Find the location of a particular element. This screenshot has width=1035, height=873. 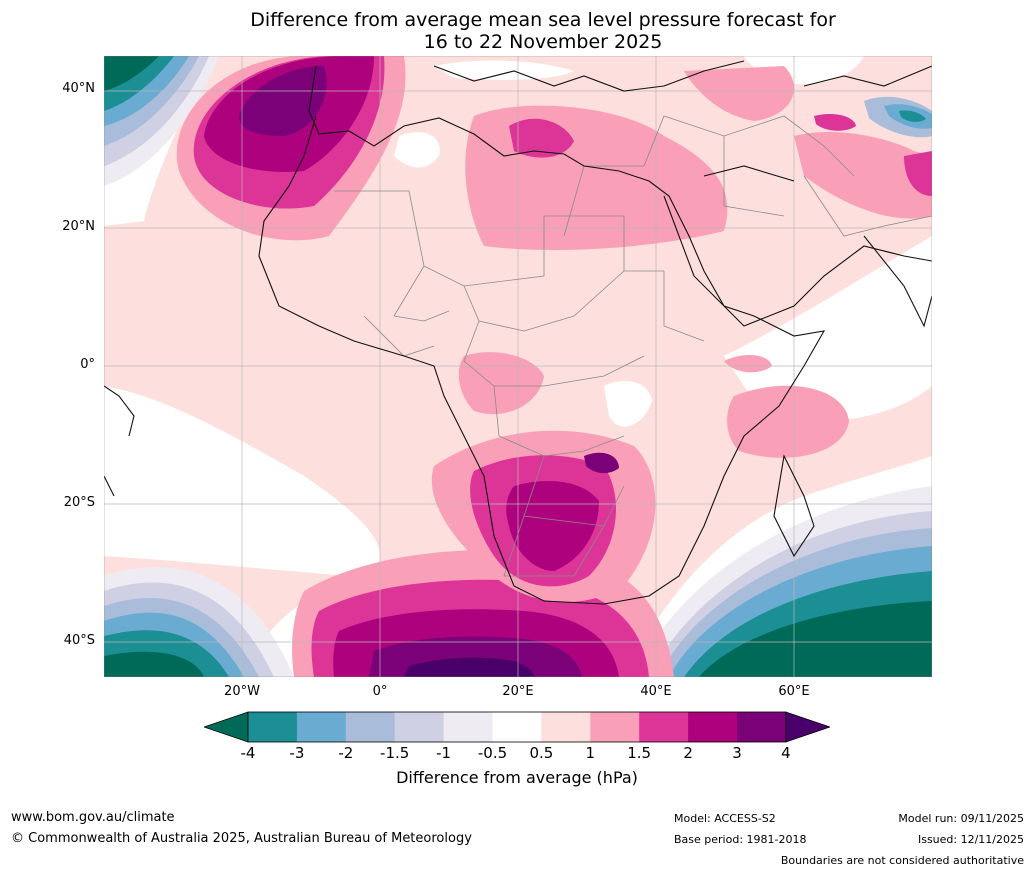

base-period: Base period: 1981-2018 is located at coordinates (740, 839).